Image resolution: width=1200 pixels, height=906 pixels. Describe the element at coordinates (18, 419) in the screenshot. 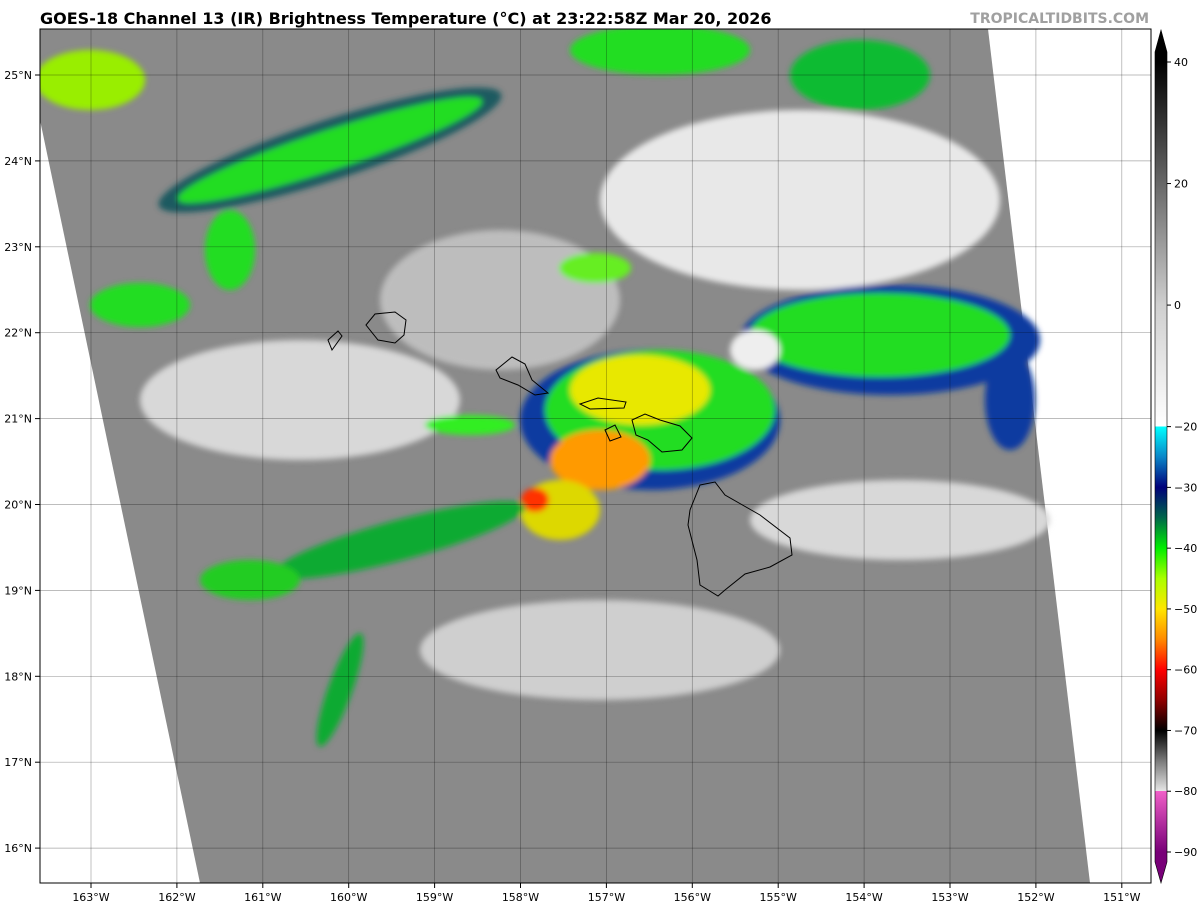

I see `lat-tick-label: 21°N` at that location.